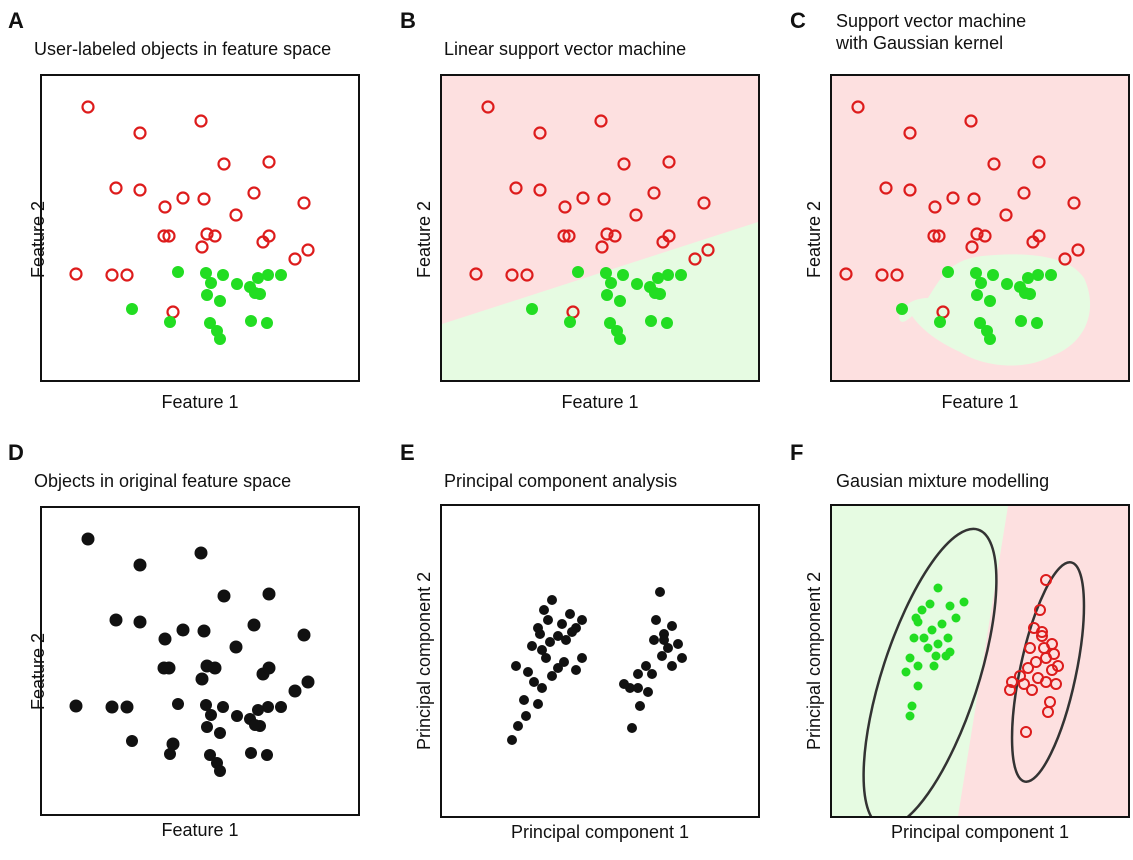 The height and width of the screenshot is (860, 1133). I want to click on y-axis-label: Principal component 2, so click(424, 660).